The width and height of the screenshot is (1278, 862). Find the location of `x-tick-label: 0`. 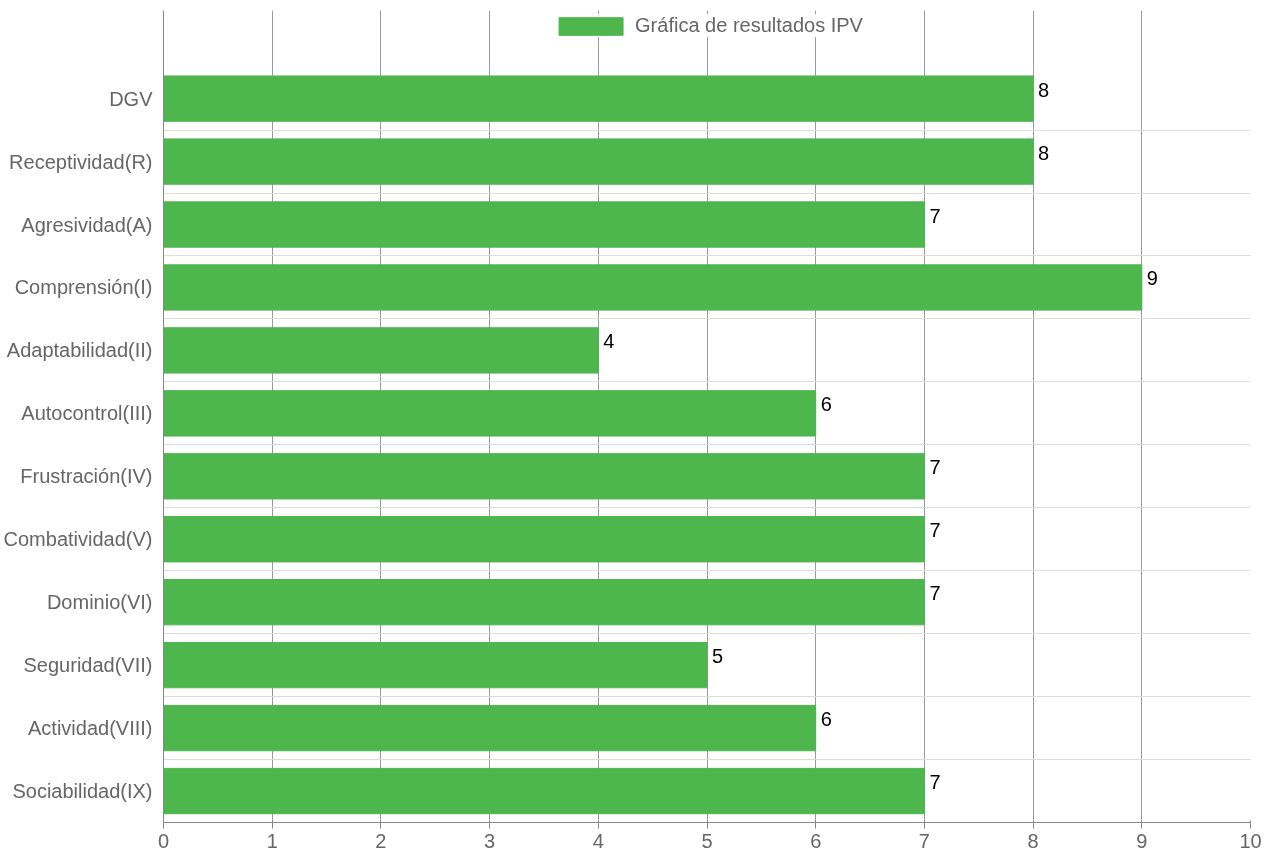

x-tick-label: 0 is located at coordinates (163, 840).